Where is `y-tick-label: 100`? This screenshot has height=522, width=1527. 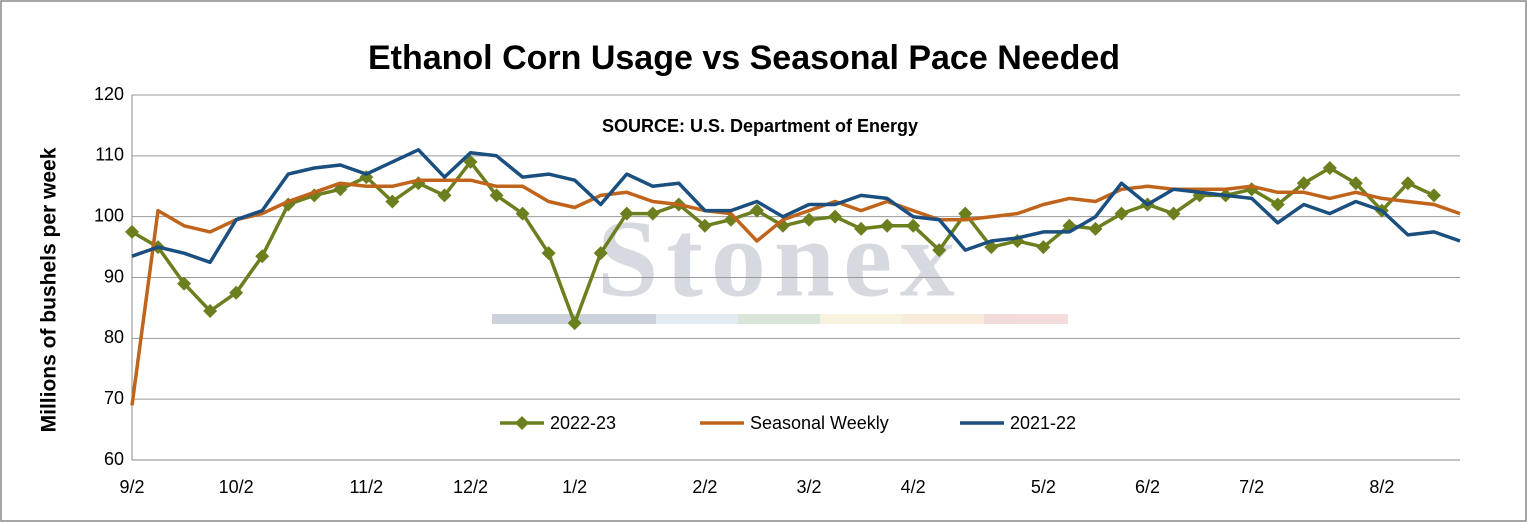
y-tick-label: 100 is located at coordinates (109, 215).